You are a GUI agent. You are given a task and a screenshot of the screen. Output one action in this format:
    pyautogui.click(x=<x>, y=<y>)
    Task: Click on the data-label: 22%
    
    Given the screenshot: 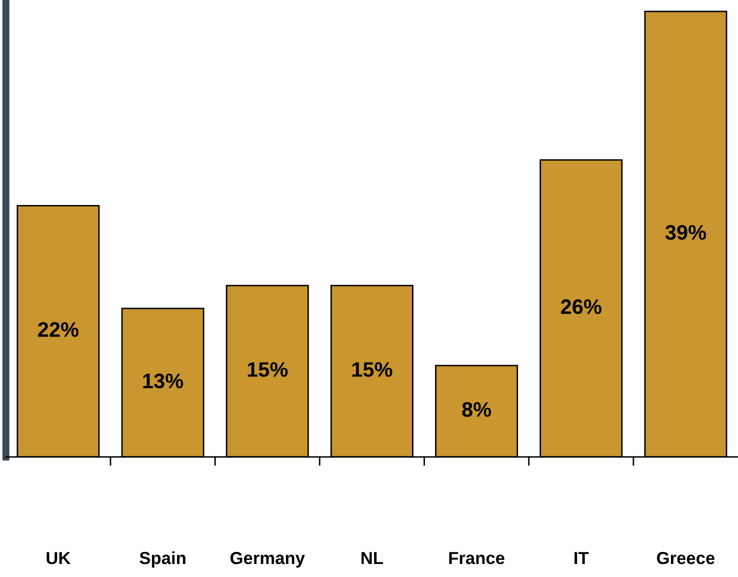 What is the action you would take?
    pyautogui.click(x=58, y=329)
    